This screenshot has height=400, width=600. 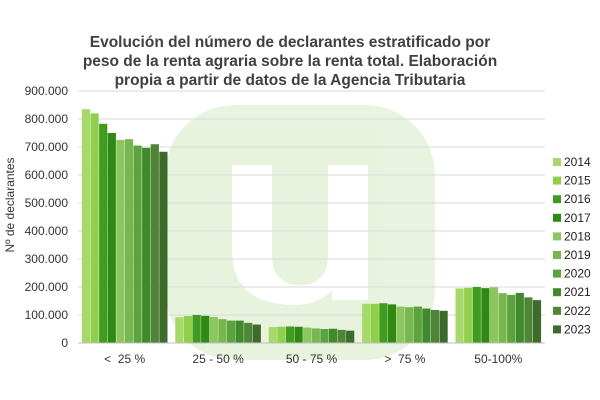 What do you see at coordinates (577, 292) in the screenshot?
I see `legend-label: 2021` at bounding box center [577, 292].